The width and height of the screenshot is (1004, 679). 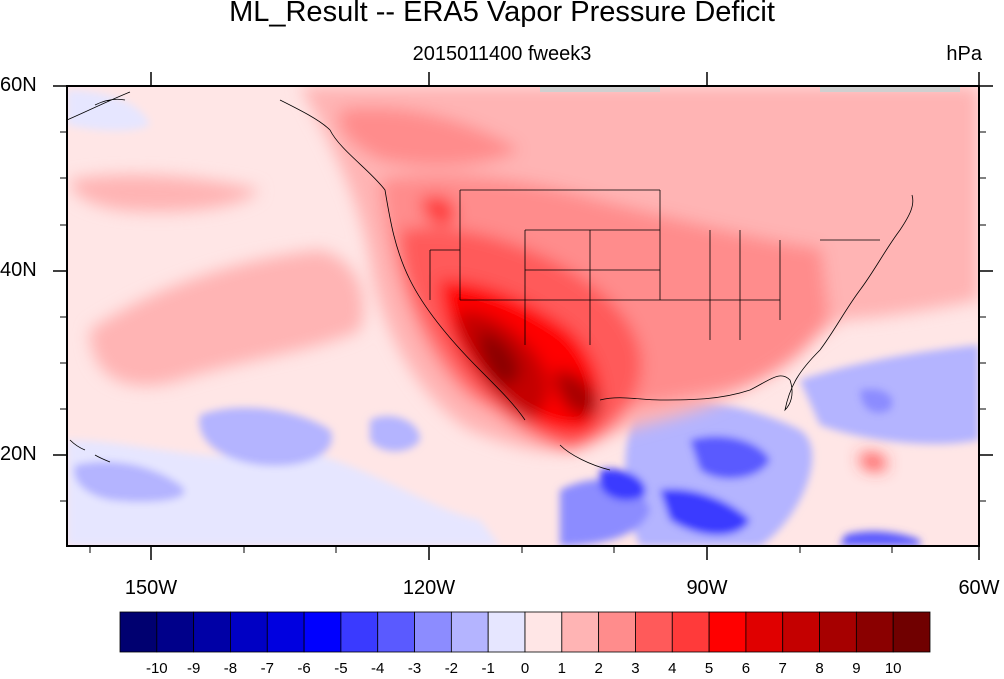 I want to click on colorbar-tick-label: -1, so click(x=488, y=668).